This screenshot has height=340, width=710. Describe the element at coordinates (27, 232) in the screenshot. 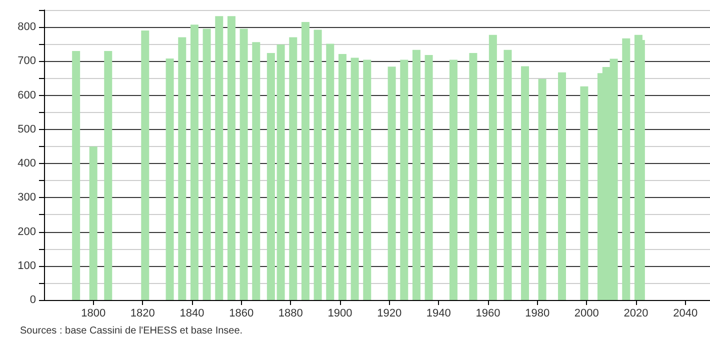

I see `y-tick-label: 200` at that location.